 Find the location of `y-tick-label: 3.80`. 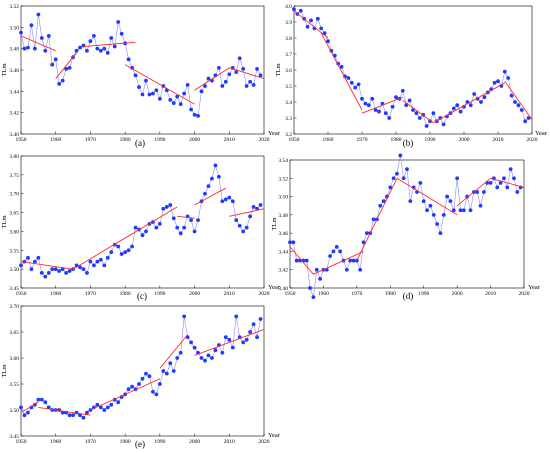

y-tick-label: 3.80 is located at coordinates (14, 157).